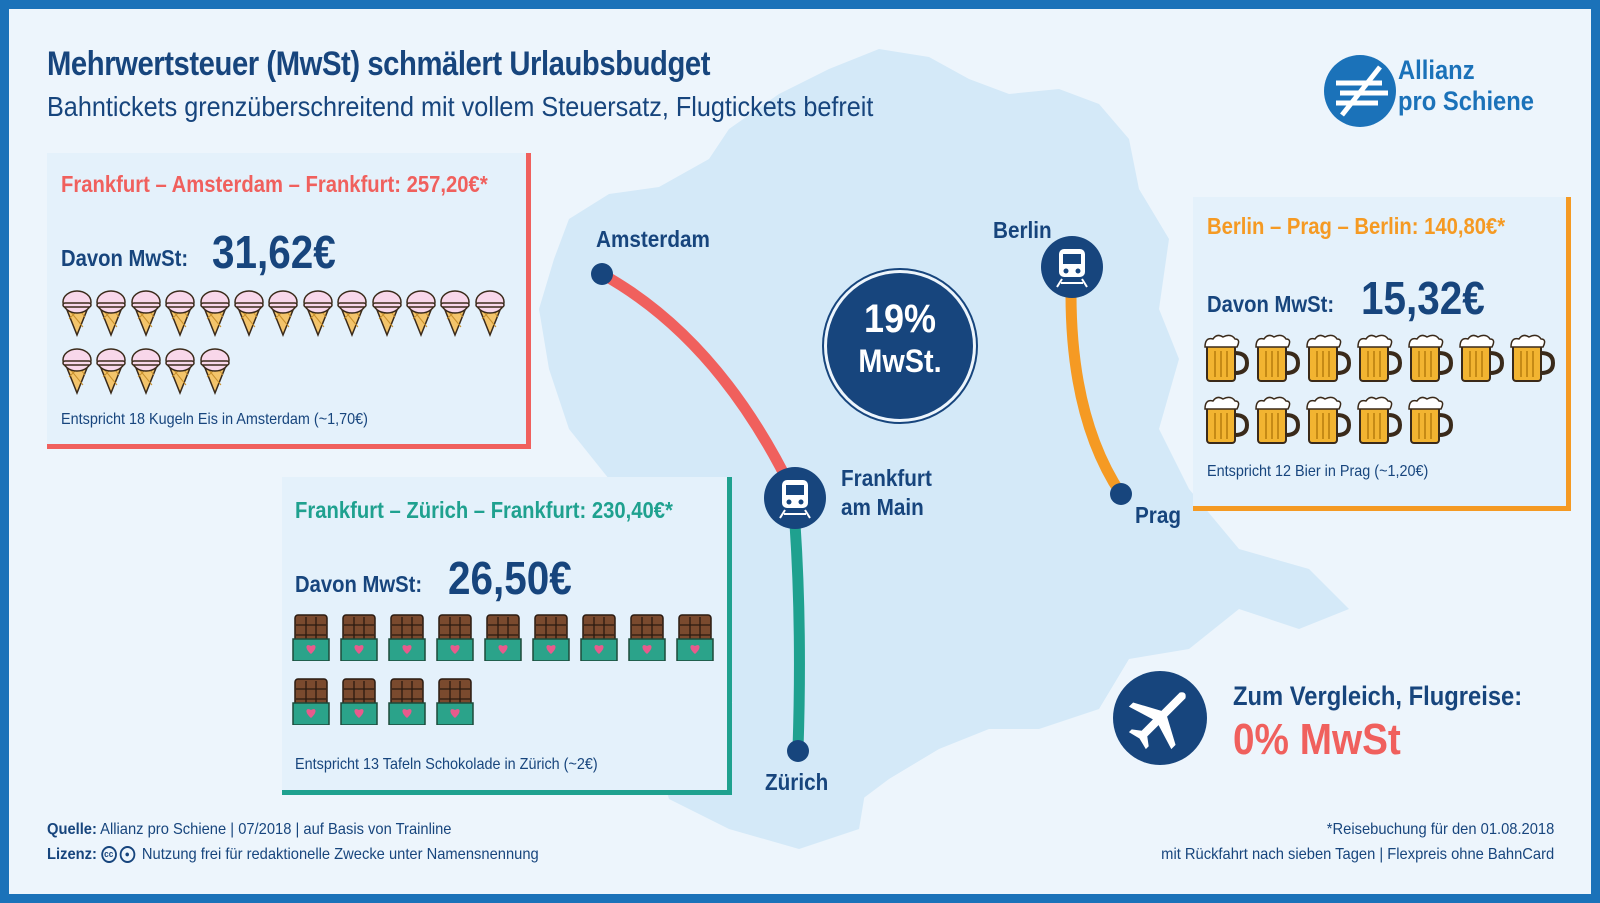  Describe the element at coordinates (798, 751) in the screenshot. I see `dot-zurich` at that location.